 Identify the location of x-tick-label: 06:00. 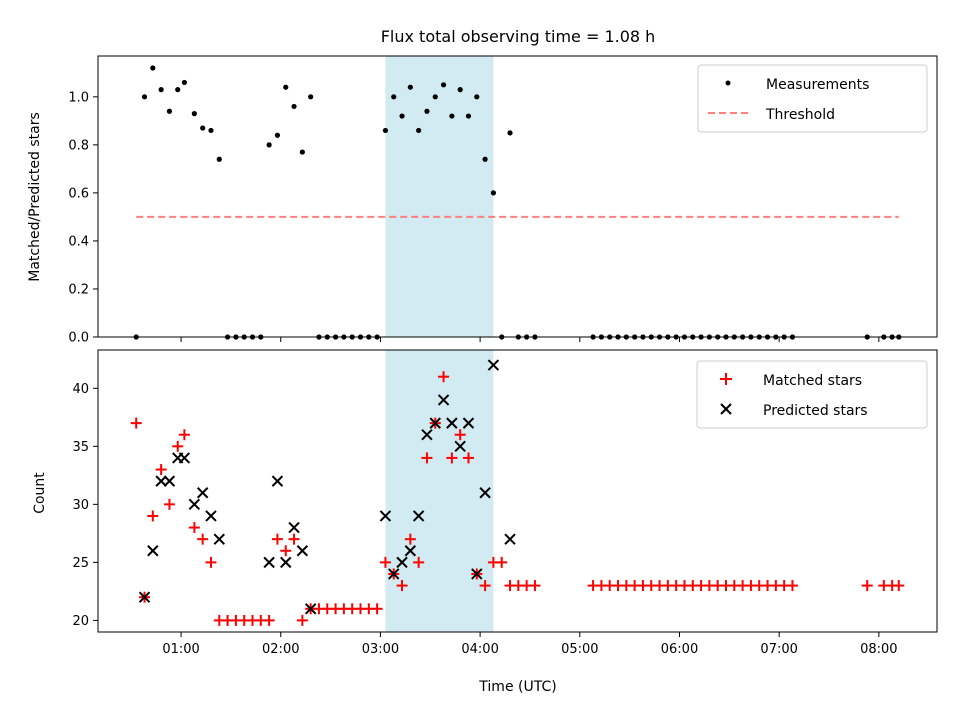
(679, 649).